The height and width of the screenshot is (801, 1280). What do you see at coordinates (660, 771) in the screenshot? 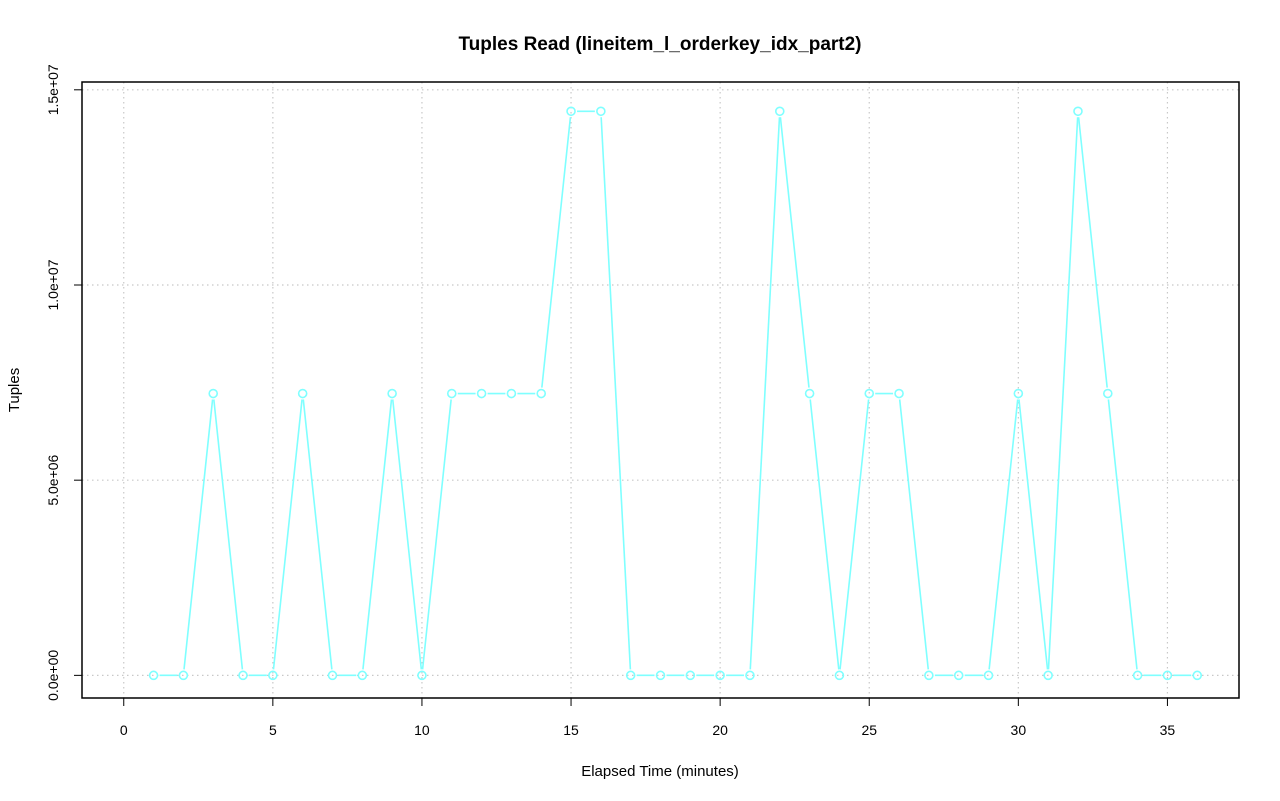
I see `x-axis-label: Elapsed Time (minutes)` at bounding box center [660, 771].